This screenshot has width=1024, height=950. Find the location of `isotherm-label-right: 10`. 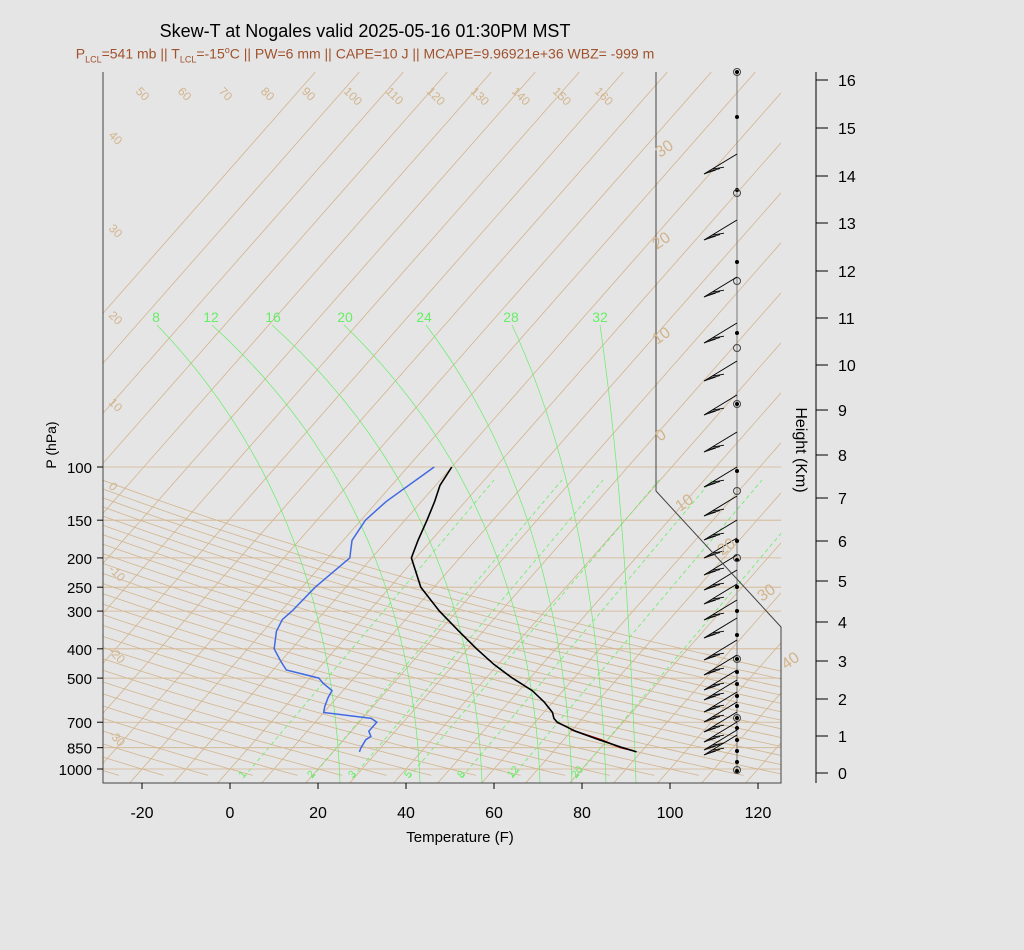

isotherm-label-right: 10 is located at coordinates (662, 336).